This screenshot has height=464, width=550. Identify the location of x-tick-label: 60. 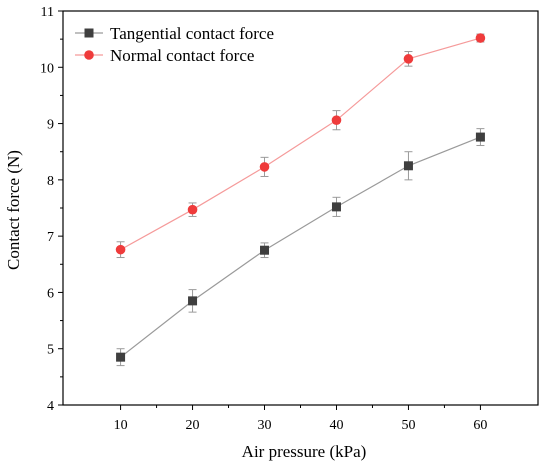
(480, 425).